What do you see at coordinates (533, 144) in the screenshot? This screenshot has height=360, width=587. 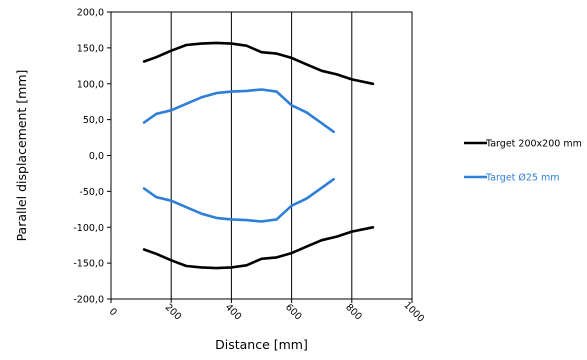 I see `legend-label: Target 200x200 mm` at bounding box center [533, 144].